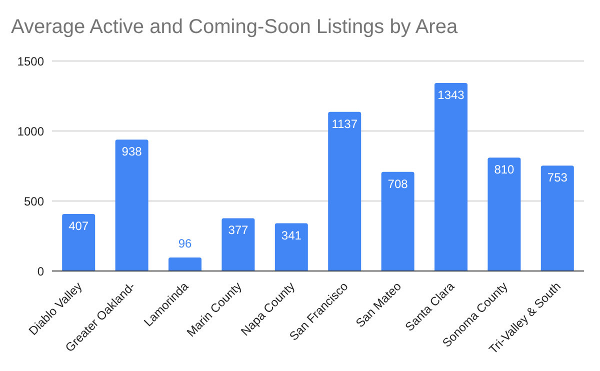  I want to click on data-label: 407, so click(78, 226).